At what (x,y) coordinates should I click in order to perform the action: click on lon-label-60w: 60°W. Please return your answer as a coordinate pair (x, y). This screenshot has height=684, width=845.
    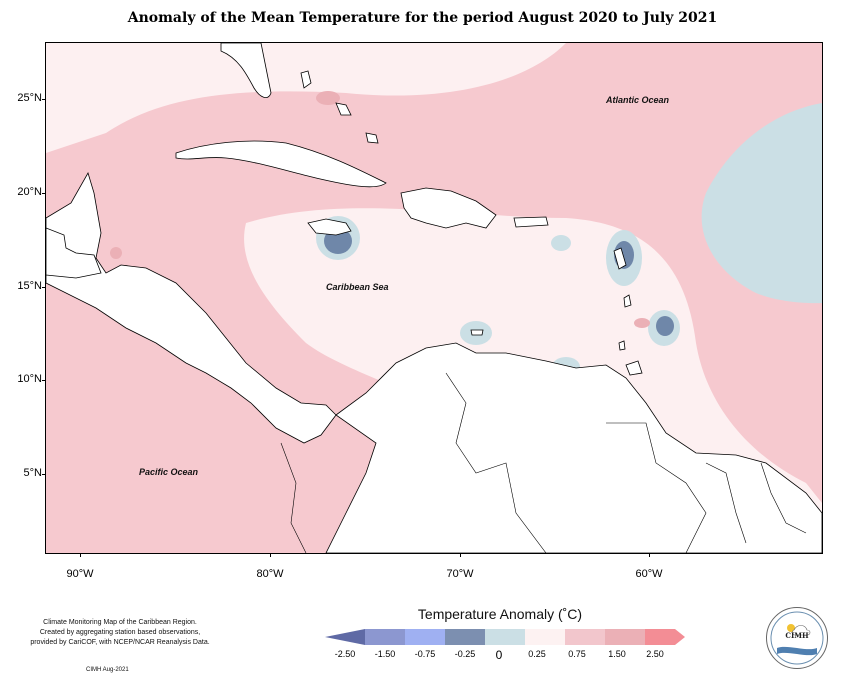
    Looking at the image, I should click on (649, 574).